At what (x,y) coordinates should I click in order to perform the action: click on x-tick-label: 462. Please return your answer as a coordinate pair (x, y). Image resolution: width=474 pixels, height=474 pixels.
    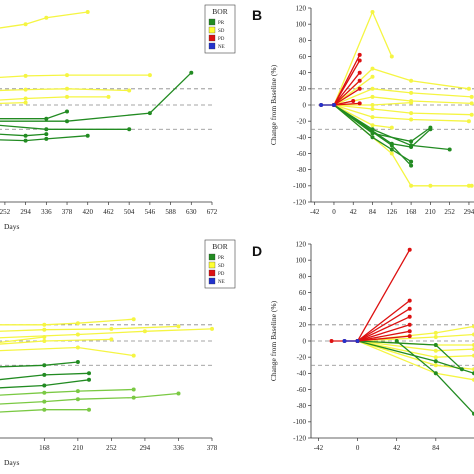
    Looking at the image, I should click on (108, 212).